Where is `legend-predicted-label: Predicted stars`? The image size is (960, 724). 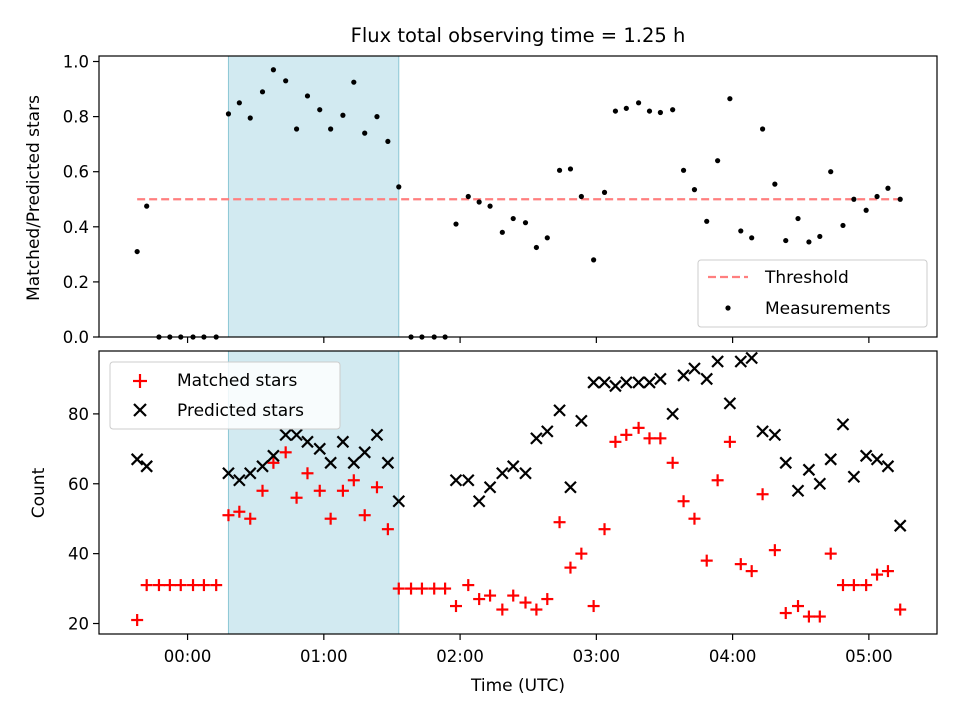 legend-predicted-label: Predicted stars is located at coordinates (240, 411).